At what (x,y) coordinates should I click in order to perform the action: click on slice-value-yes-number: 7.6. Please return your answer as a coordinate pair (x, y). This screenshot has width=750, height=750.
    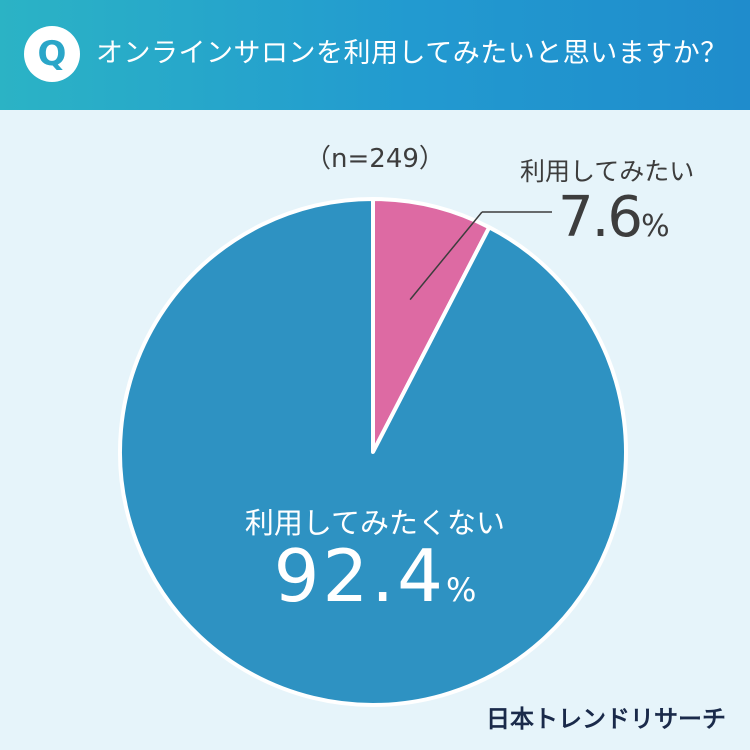
    Looking at the image, I should click on (600, 217).